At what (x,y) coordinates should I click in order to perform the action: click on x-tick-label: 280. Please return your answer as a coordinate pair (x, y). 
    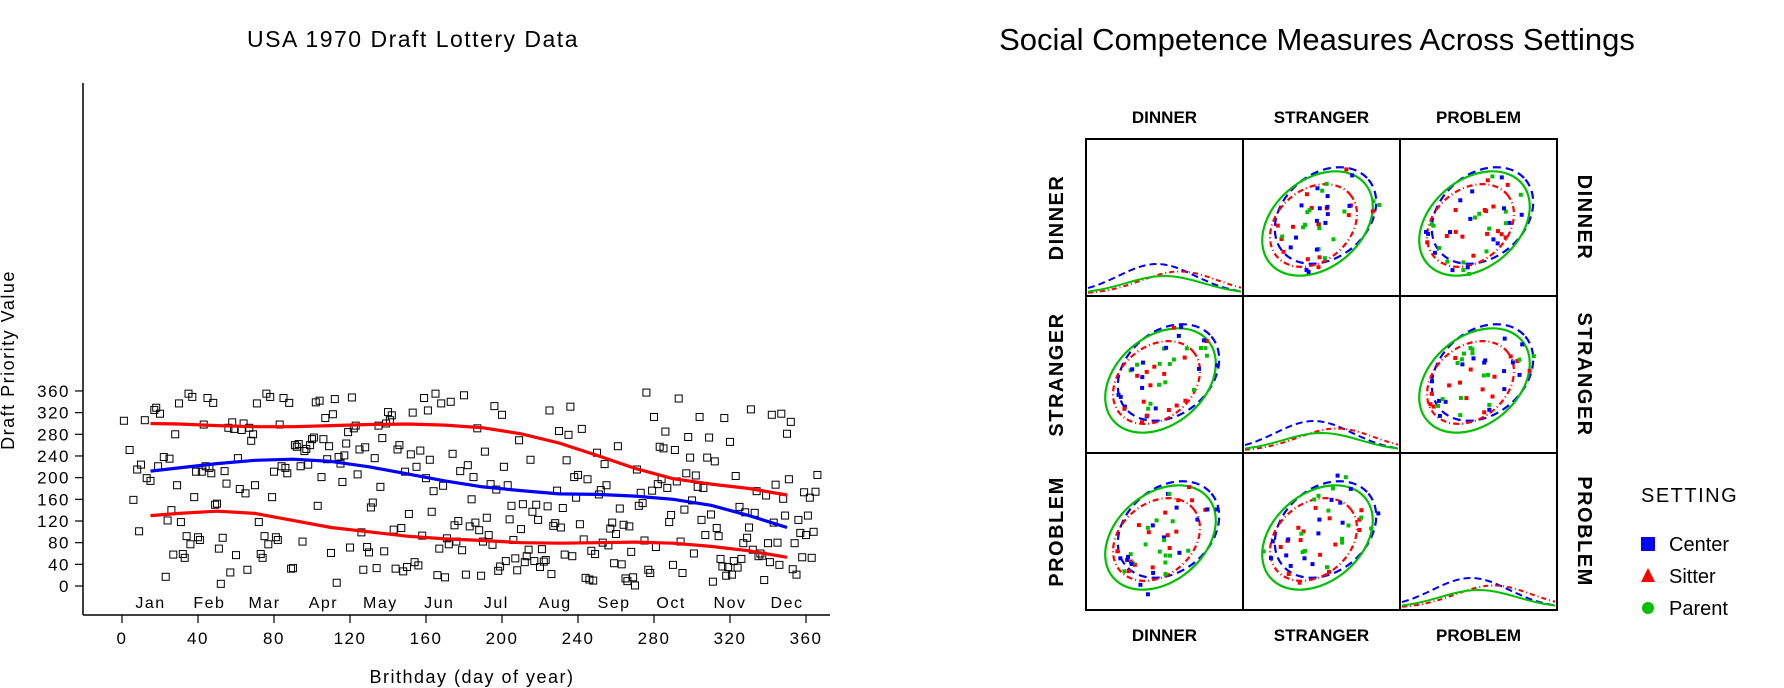
    Looking at the image, I should click on (654, 638).